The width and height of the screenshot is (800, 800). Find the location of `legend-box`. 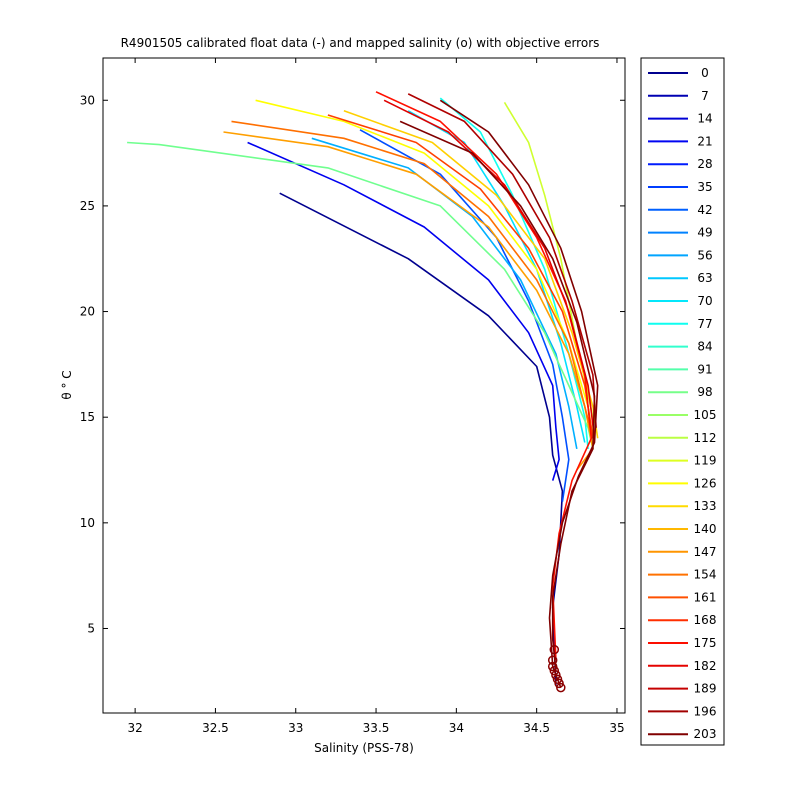

legend-box is located at coordinates (682, 401).